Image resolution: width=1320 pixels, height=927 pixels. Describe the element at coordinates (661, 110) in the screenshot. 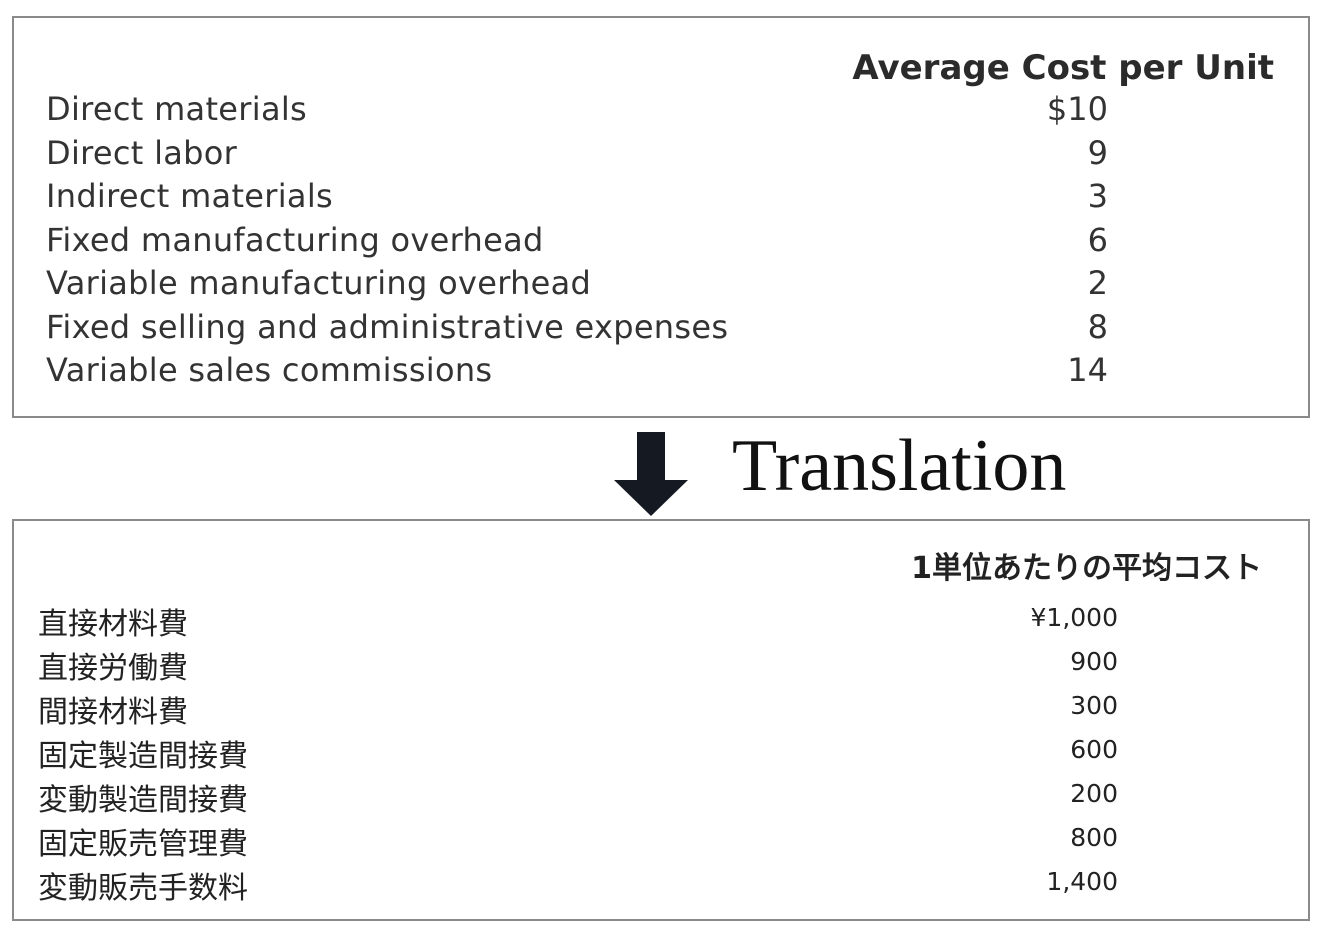

I see `table-row: Direct materials $10` at that location.